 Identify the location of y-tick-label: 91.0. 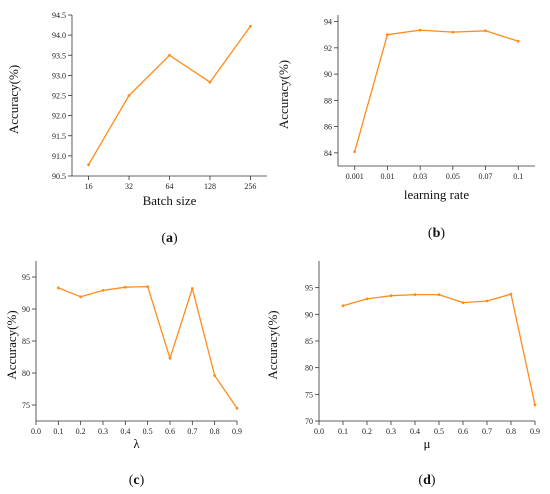
(59, 156).